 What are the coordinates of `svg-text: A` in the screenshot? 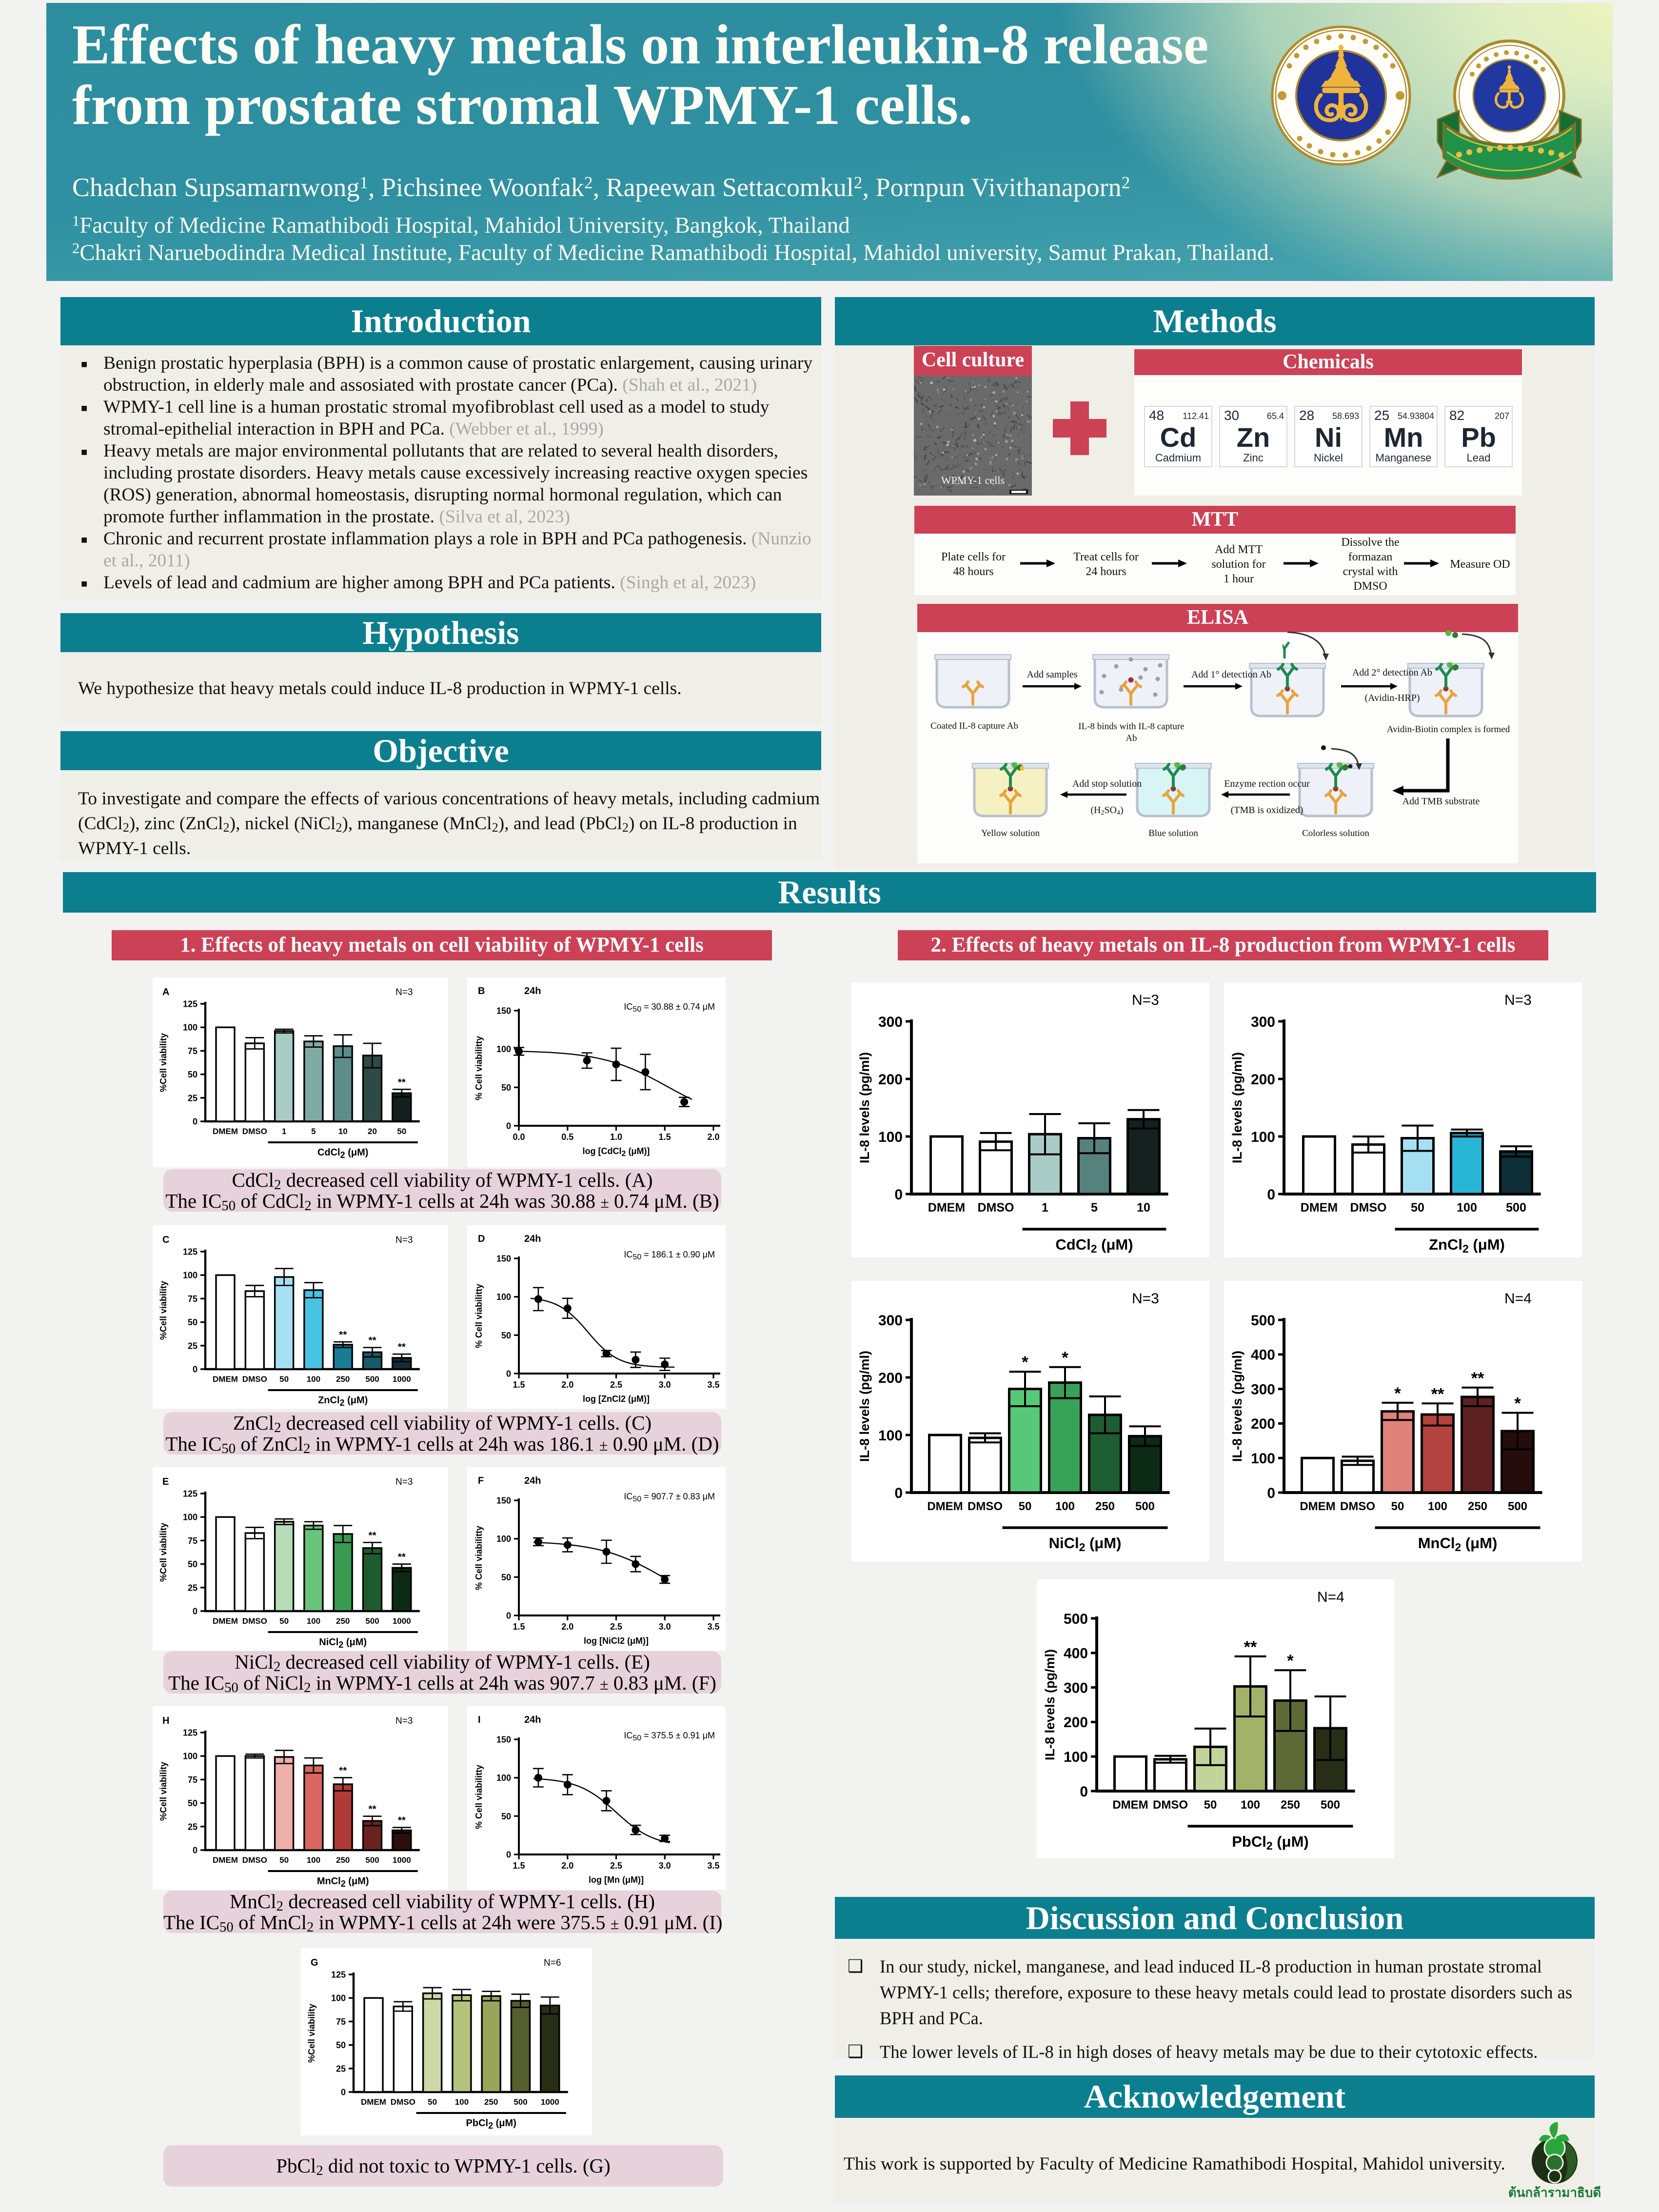 It's located at (165, 992).